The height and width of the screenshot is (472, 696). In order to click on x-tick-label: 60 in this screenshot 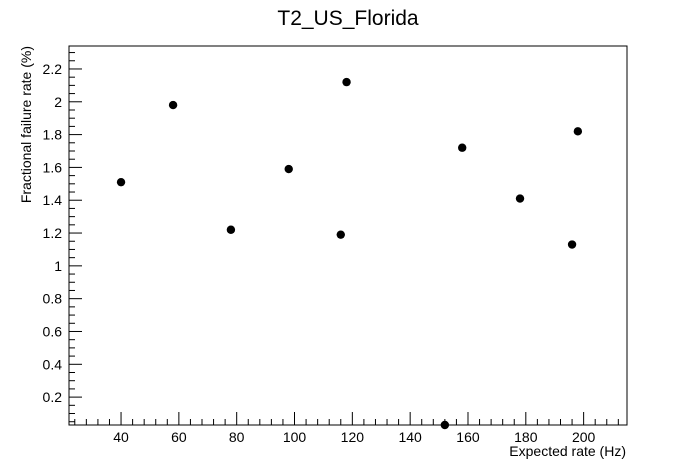, I will do `click(179, 437)`.